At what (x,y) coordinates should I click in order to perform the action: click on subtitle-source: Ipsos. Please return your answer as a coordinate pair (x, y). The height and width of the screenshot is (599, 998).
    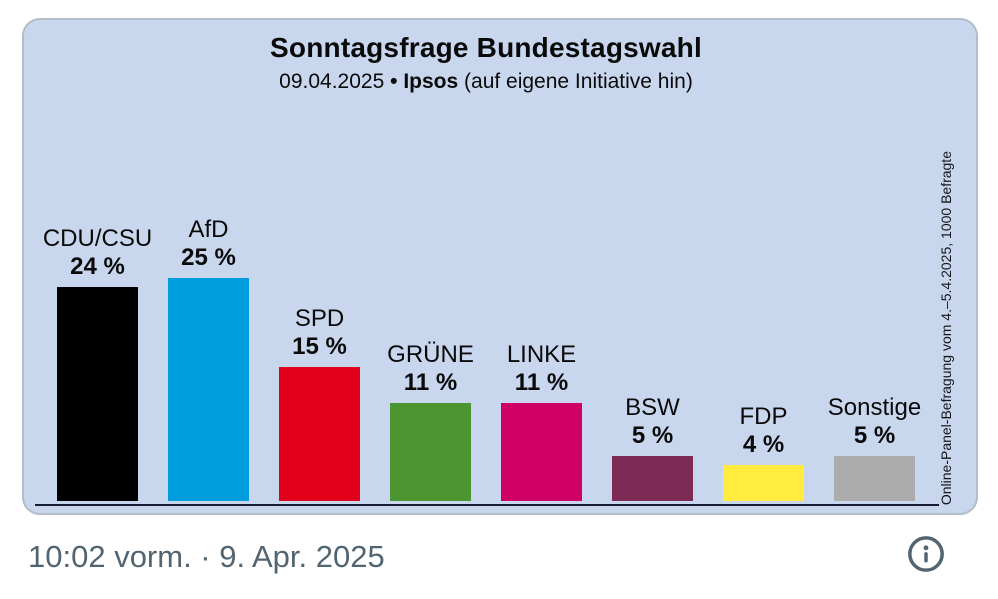
    Looking at the image, I should click on (431, 81).